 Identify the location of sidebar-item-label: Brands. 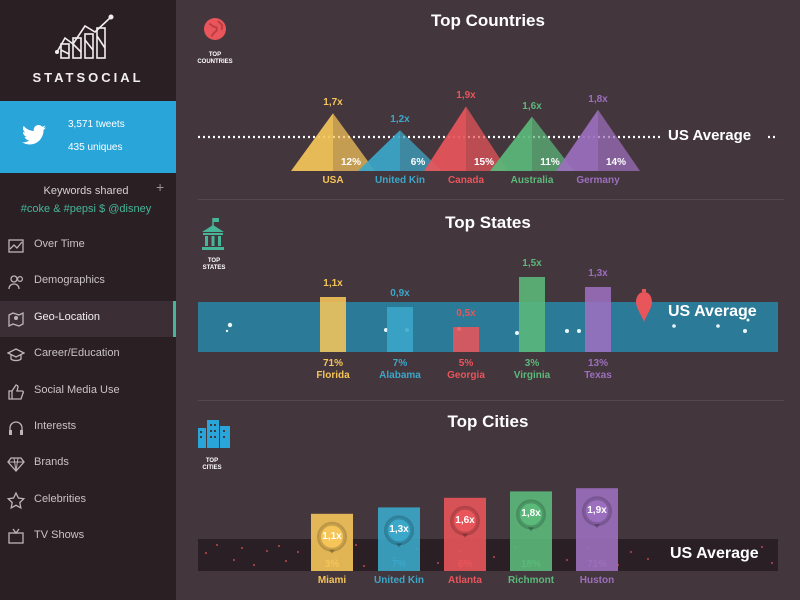
(51, 462).